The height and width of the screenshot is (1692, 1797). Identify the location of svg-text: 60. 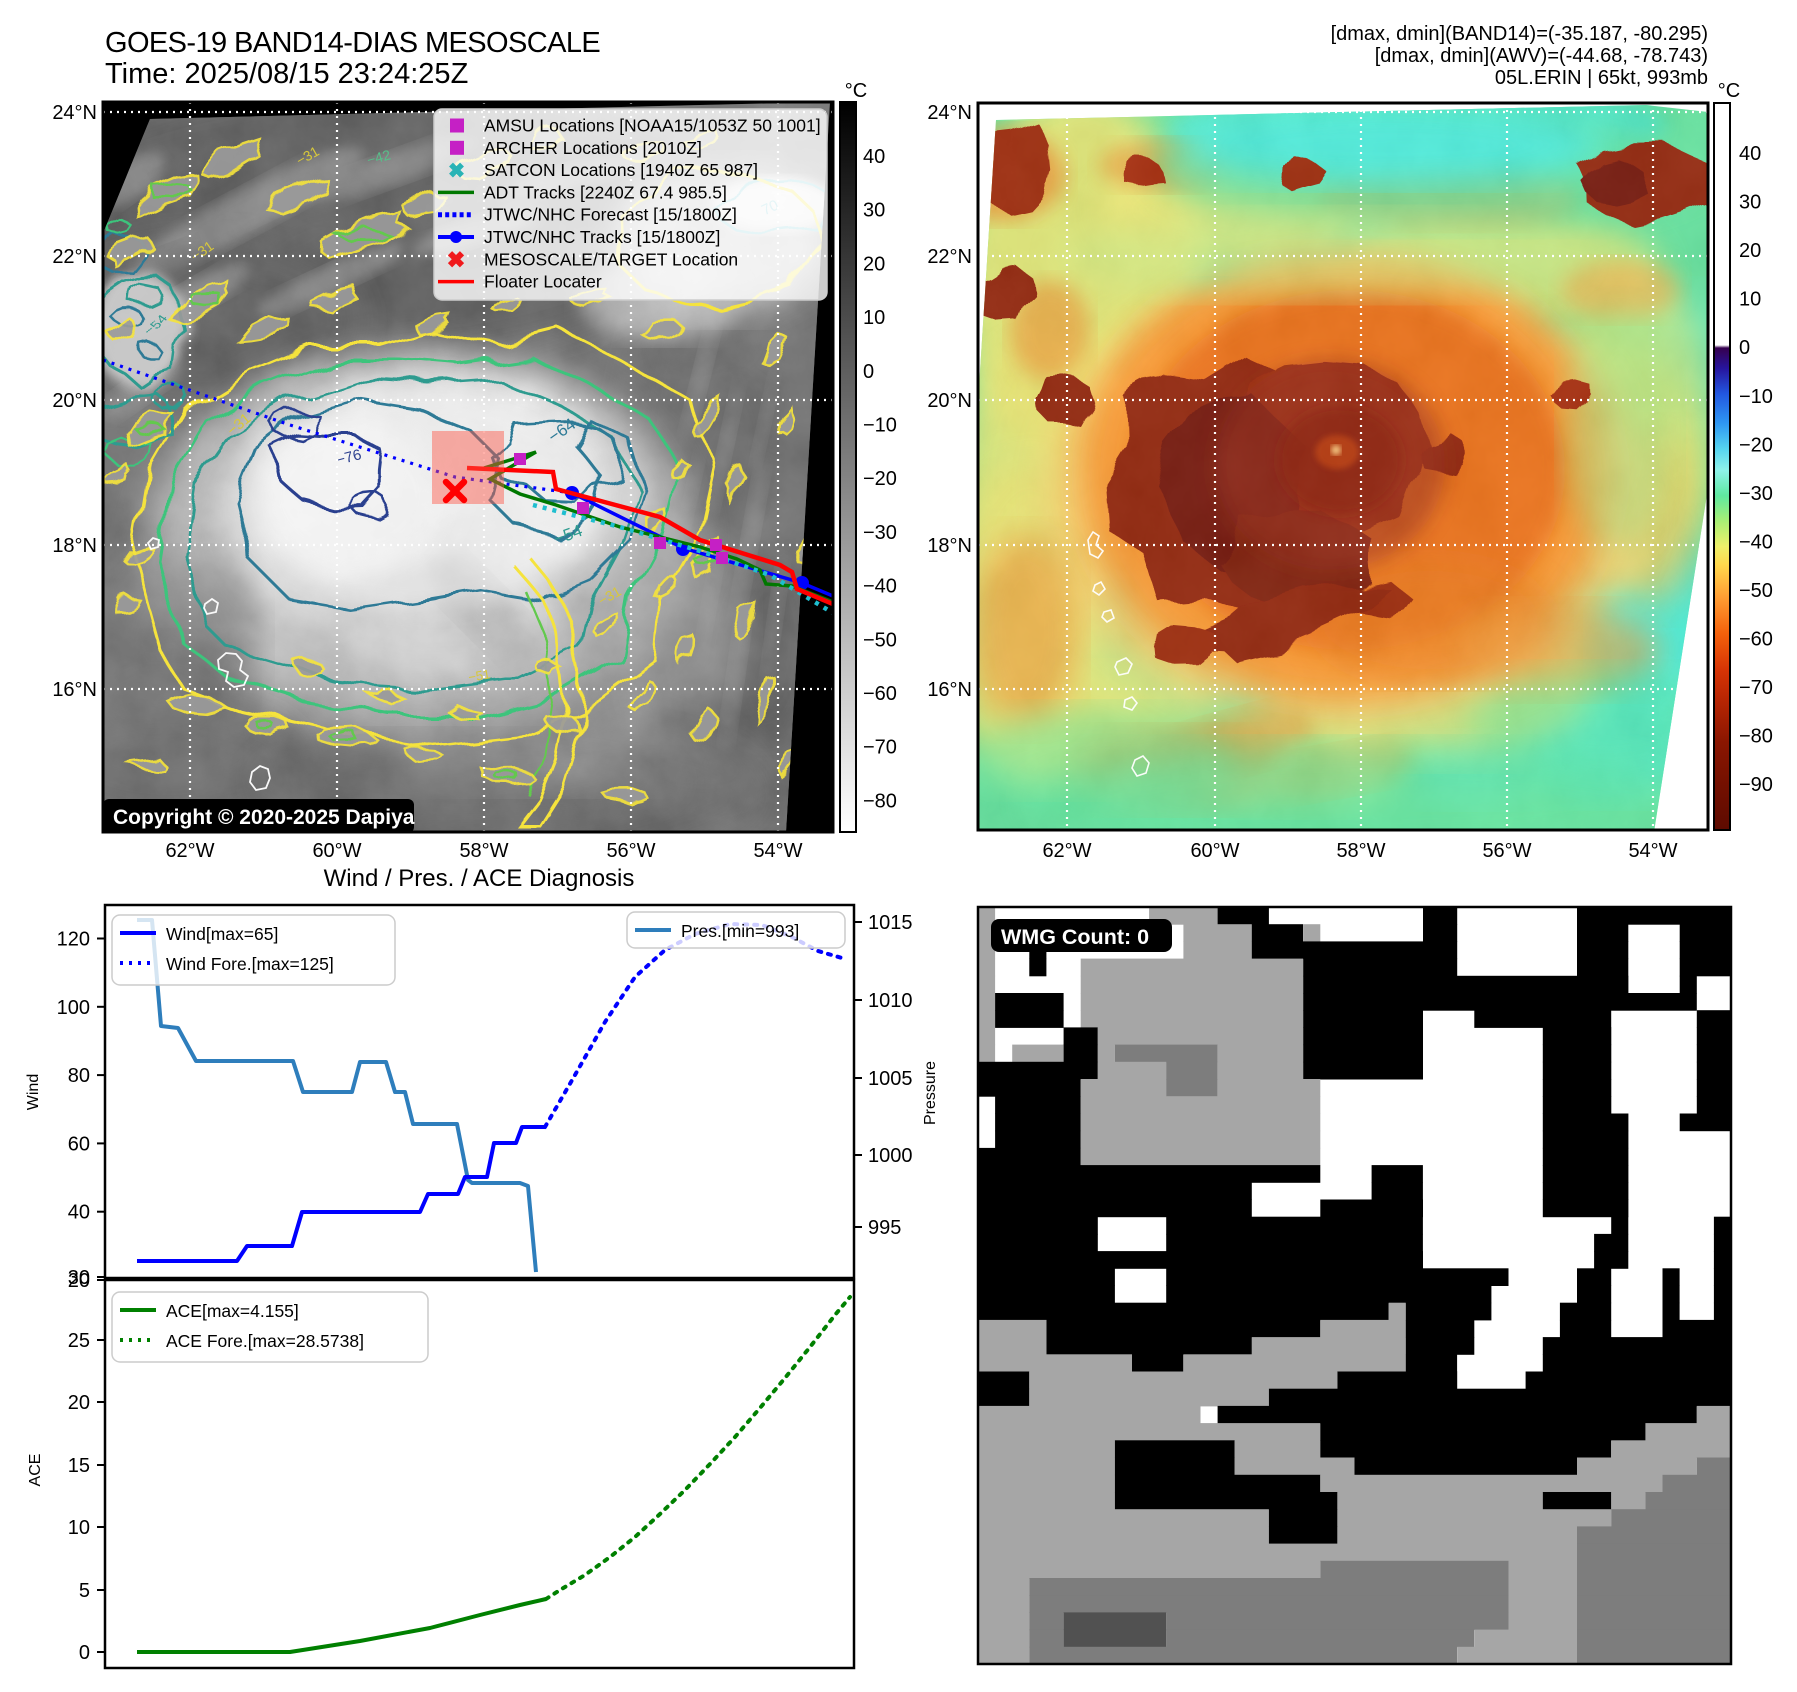
(79, 1144).